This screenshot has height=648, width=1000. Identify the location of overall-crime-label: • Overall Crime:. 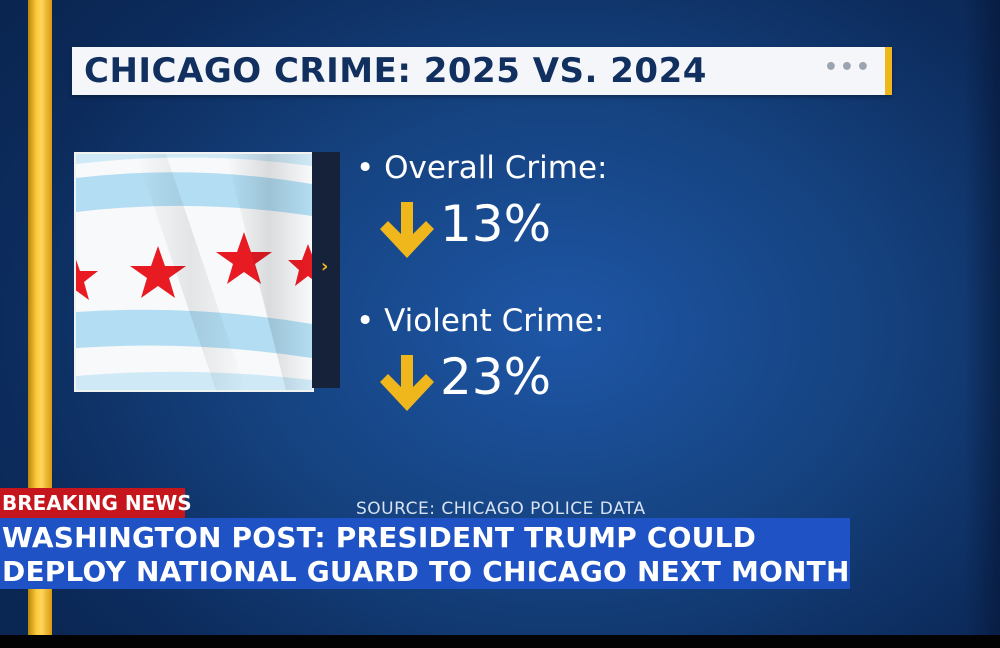
(482, 168).